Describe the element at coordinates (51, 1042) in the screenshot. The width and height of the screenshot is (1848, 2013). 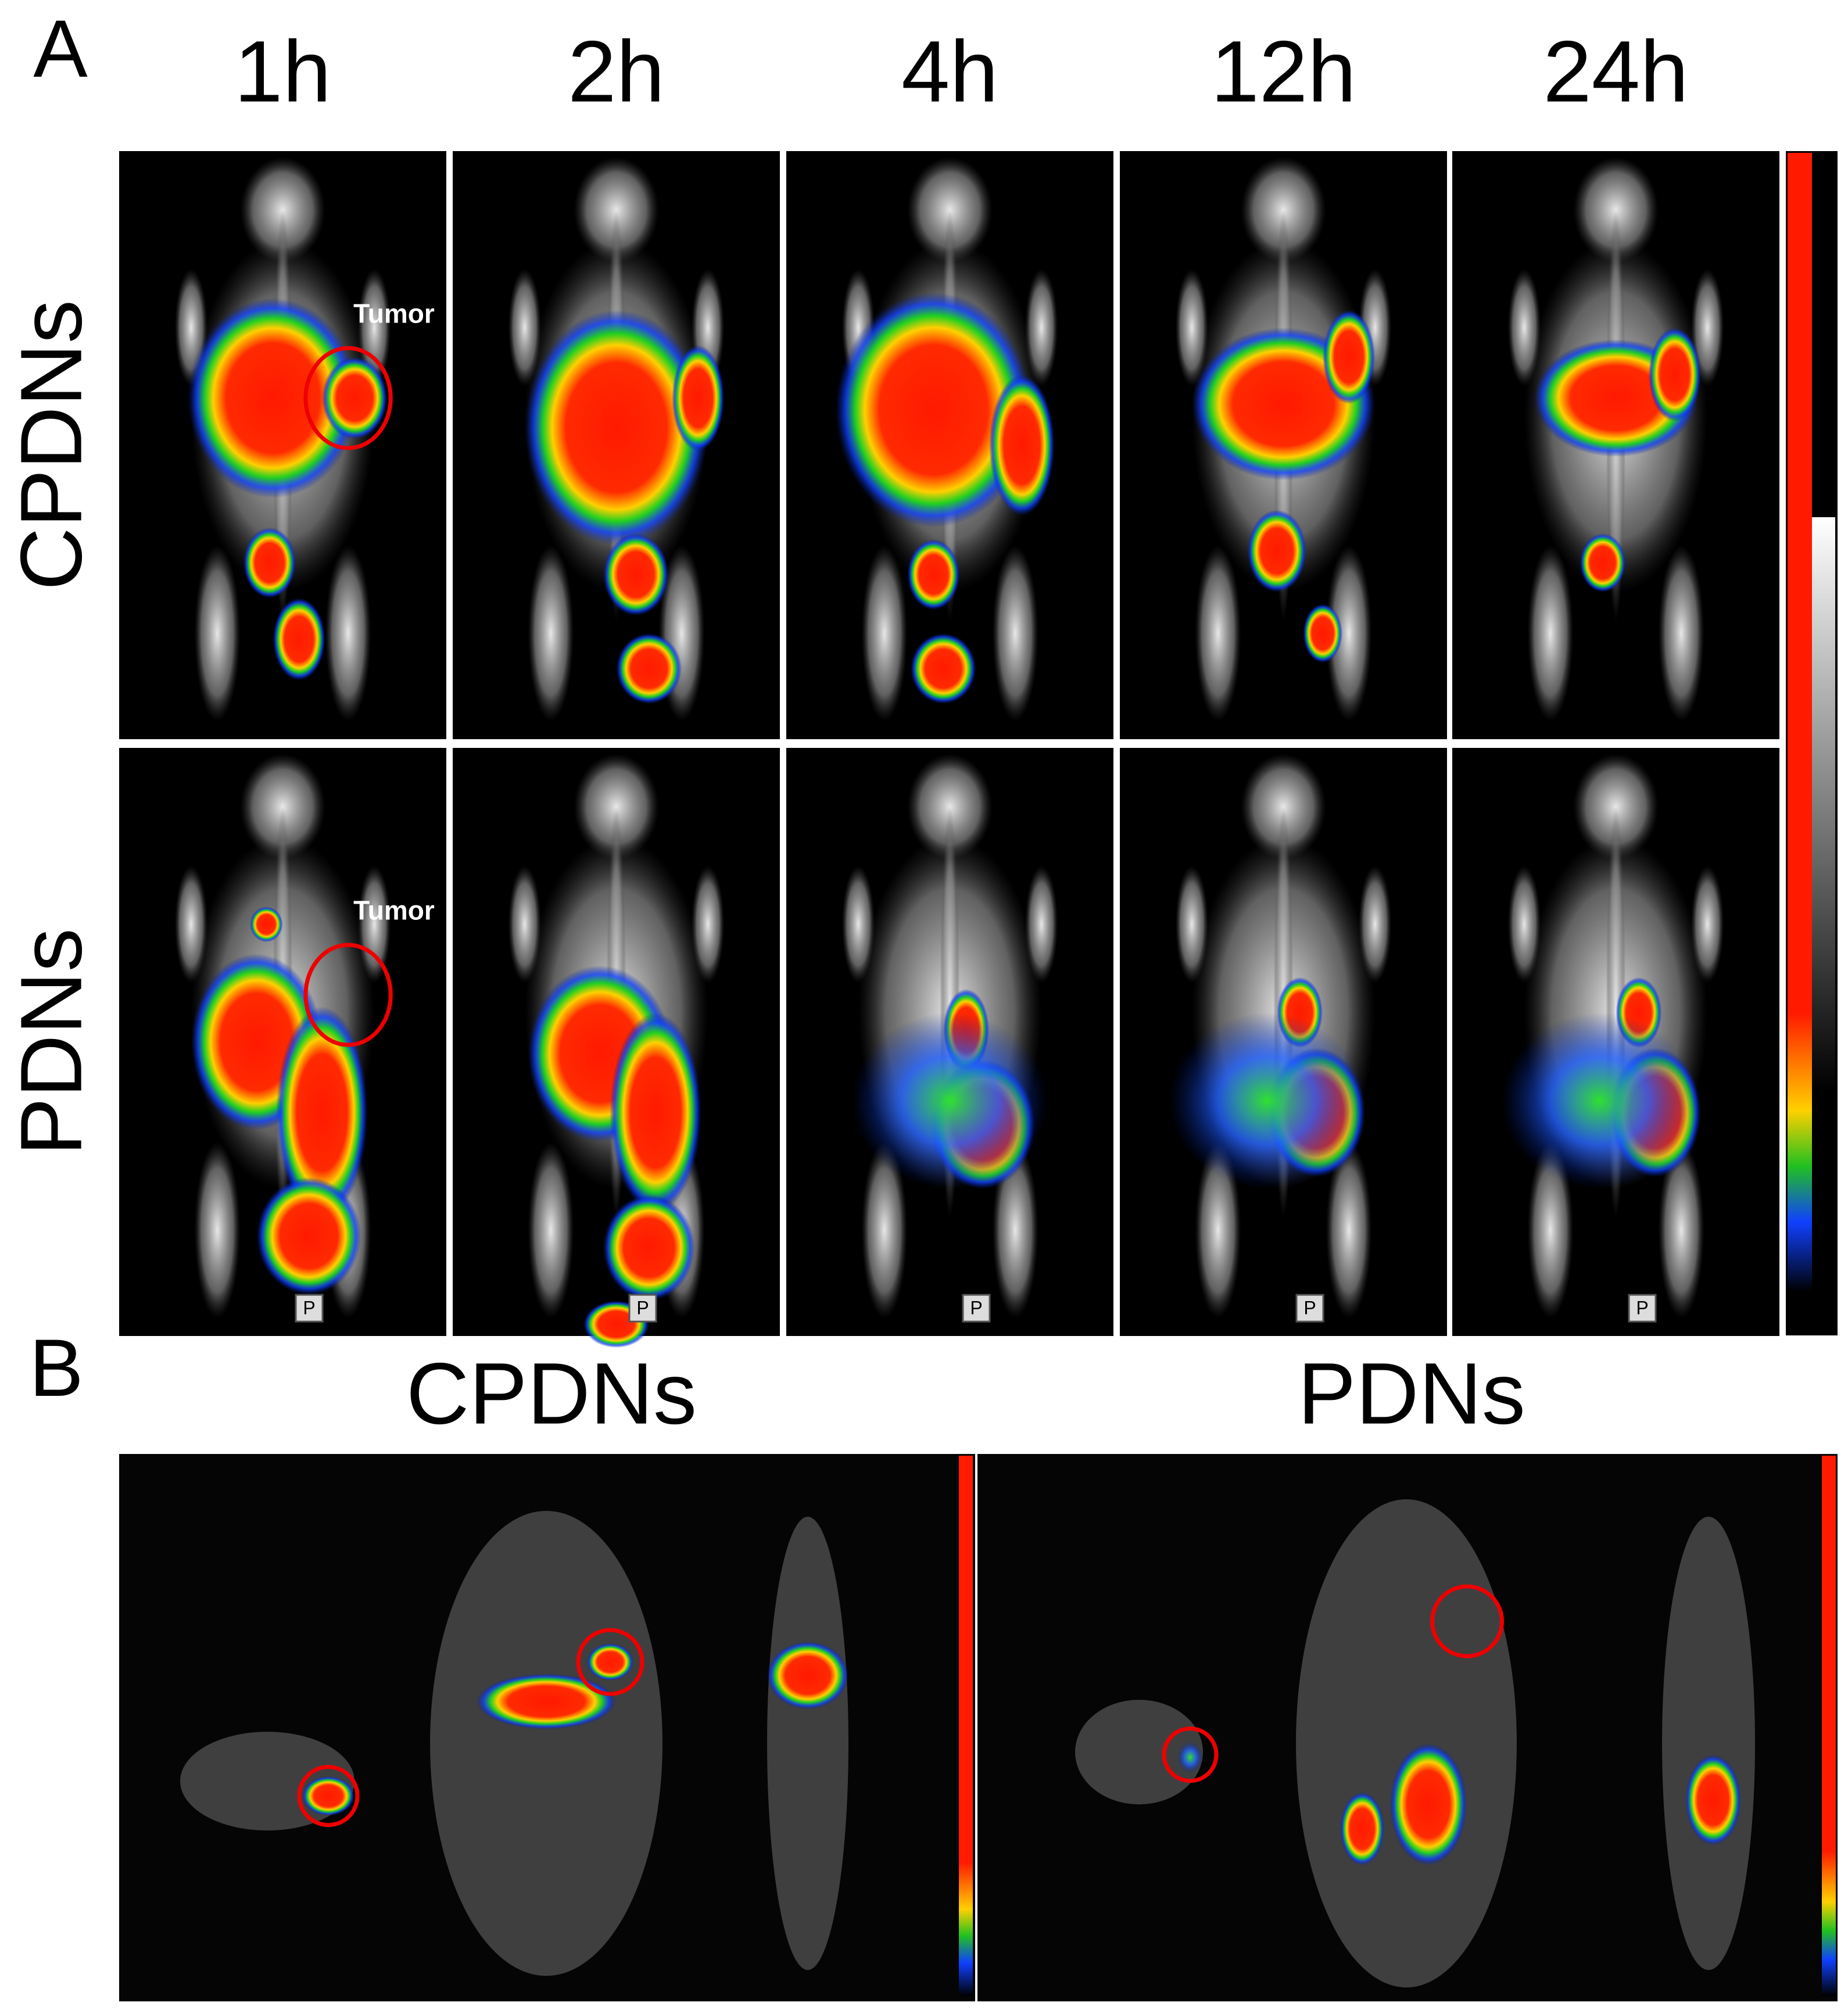
I see `row-label: PDNs` at that location.